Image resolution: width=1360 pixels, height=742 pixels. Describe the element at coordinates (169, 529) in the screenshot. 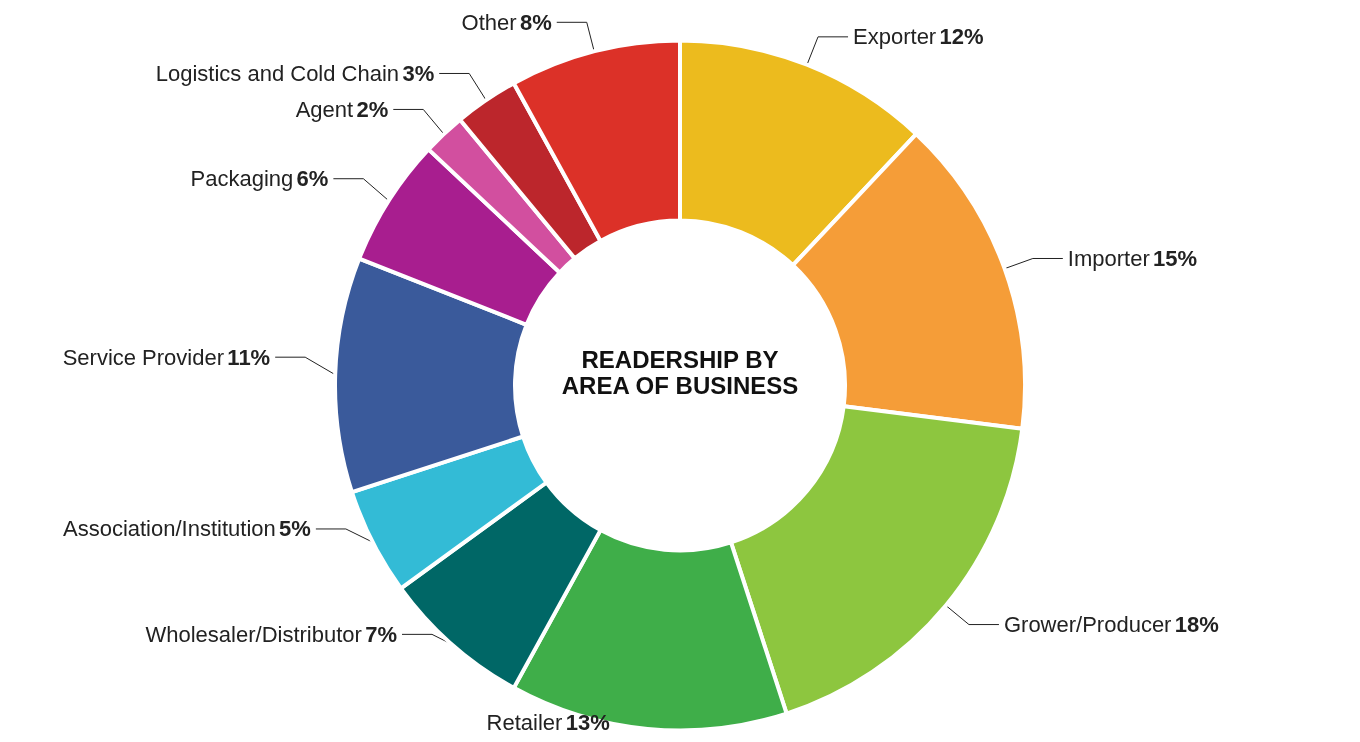

I see `slice-label: Association/Institution` at that location.